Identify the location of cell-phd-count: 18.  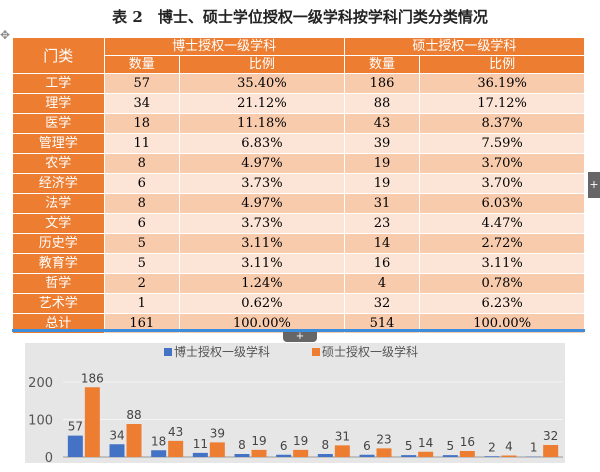
(142, 123).